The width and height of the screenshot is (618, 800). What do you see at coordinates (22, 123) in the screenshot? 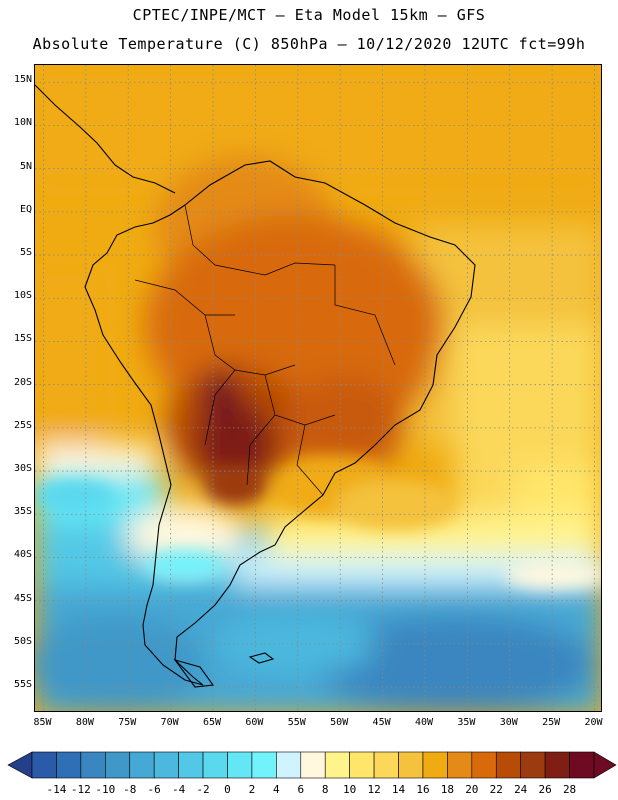
I see `latitude-label: 10N` at bounding box center [22, 123].